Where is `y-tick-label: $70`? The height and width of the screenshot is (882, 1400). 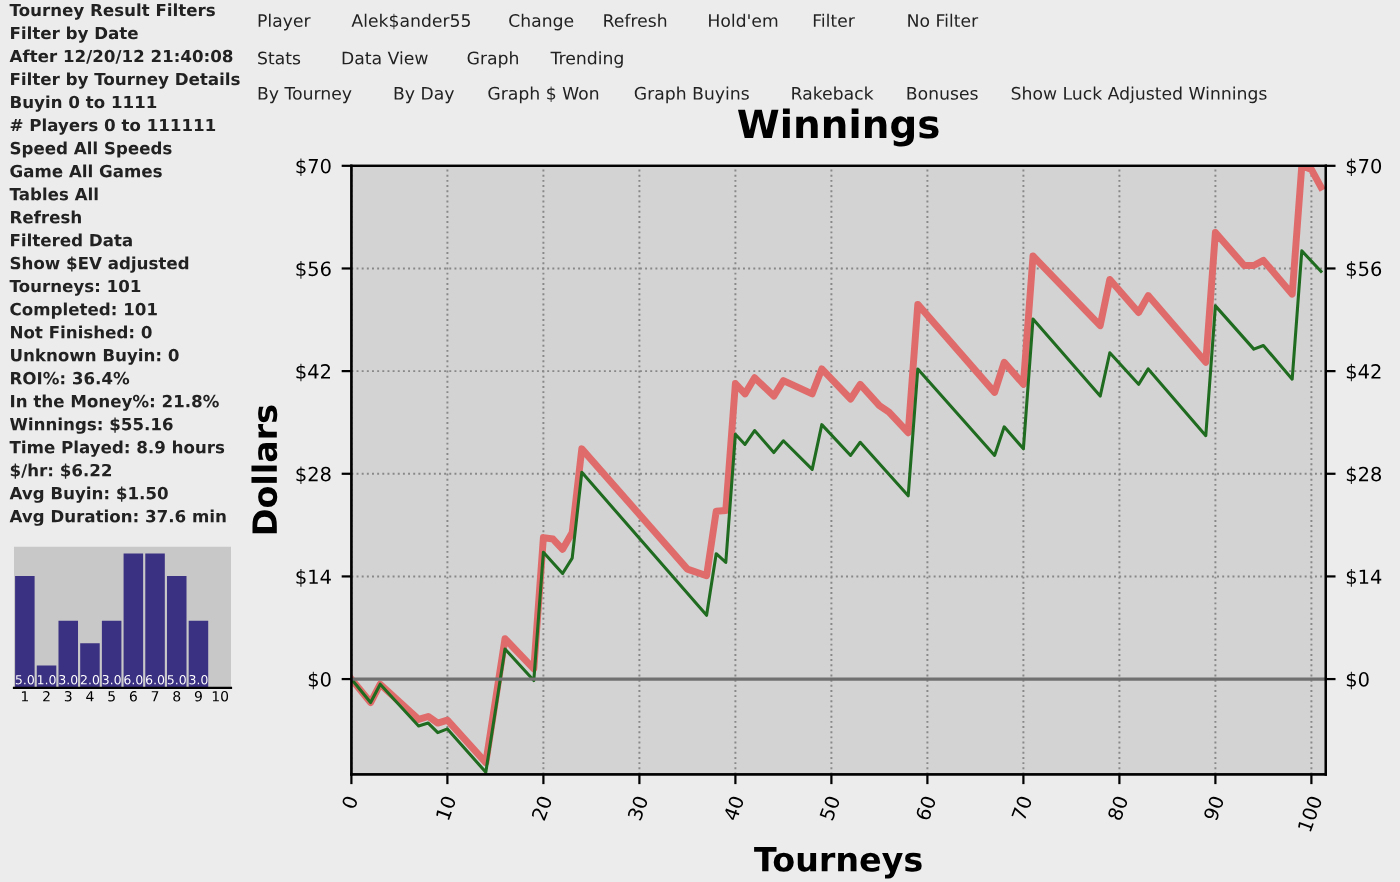
y-tick-label: $70 is located at coordinates (313, 167).